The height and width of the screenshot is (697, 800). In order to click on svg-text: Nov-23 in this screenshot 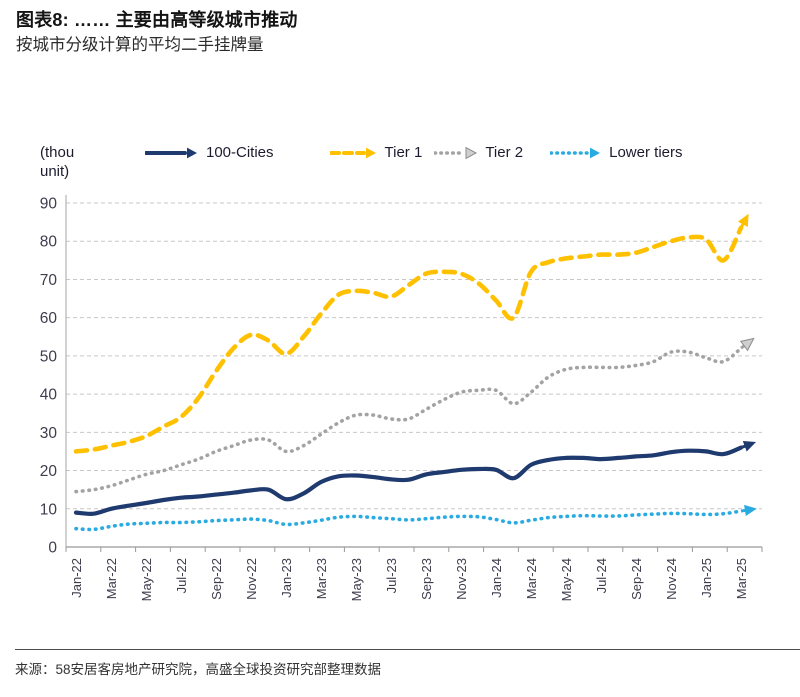, I will do `click(461, 579)`.